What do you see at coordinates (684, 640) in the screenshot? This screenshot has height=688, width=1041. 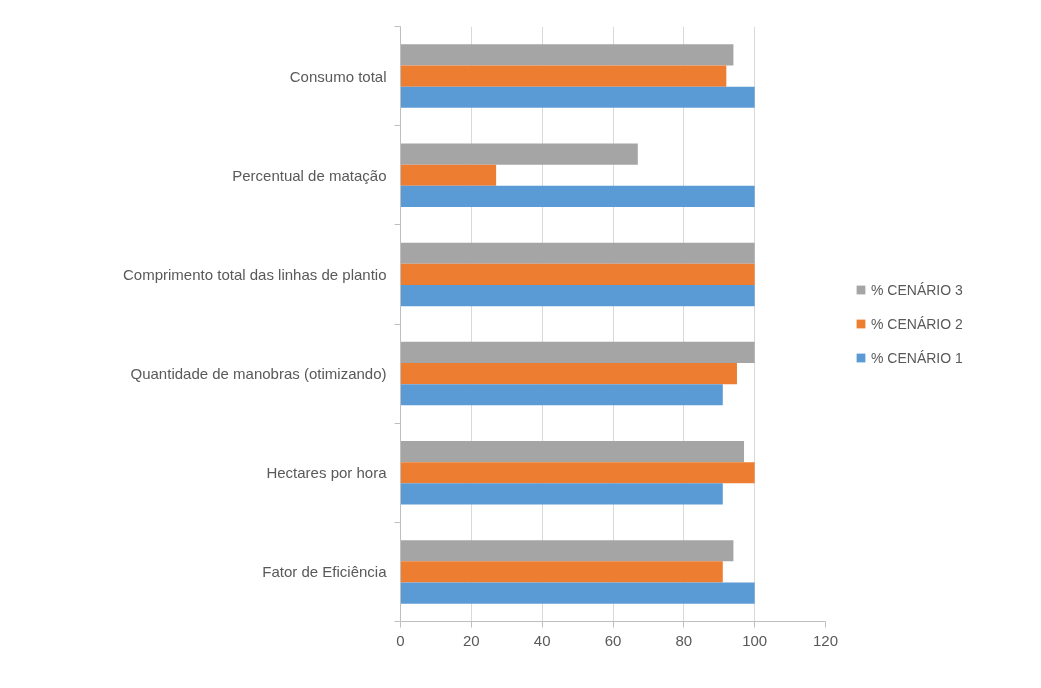 I see `x-tick-label: 80` at bounding box center [684, 640].